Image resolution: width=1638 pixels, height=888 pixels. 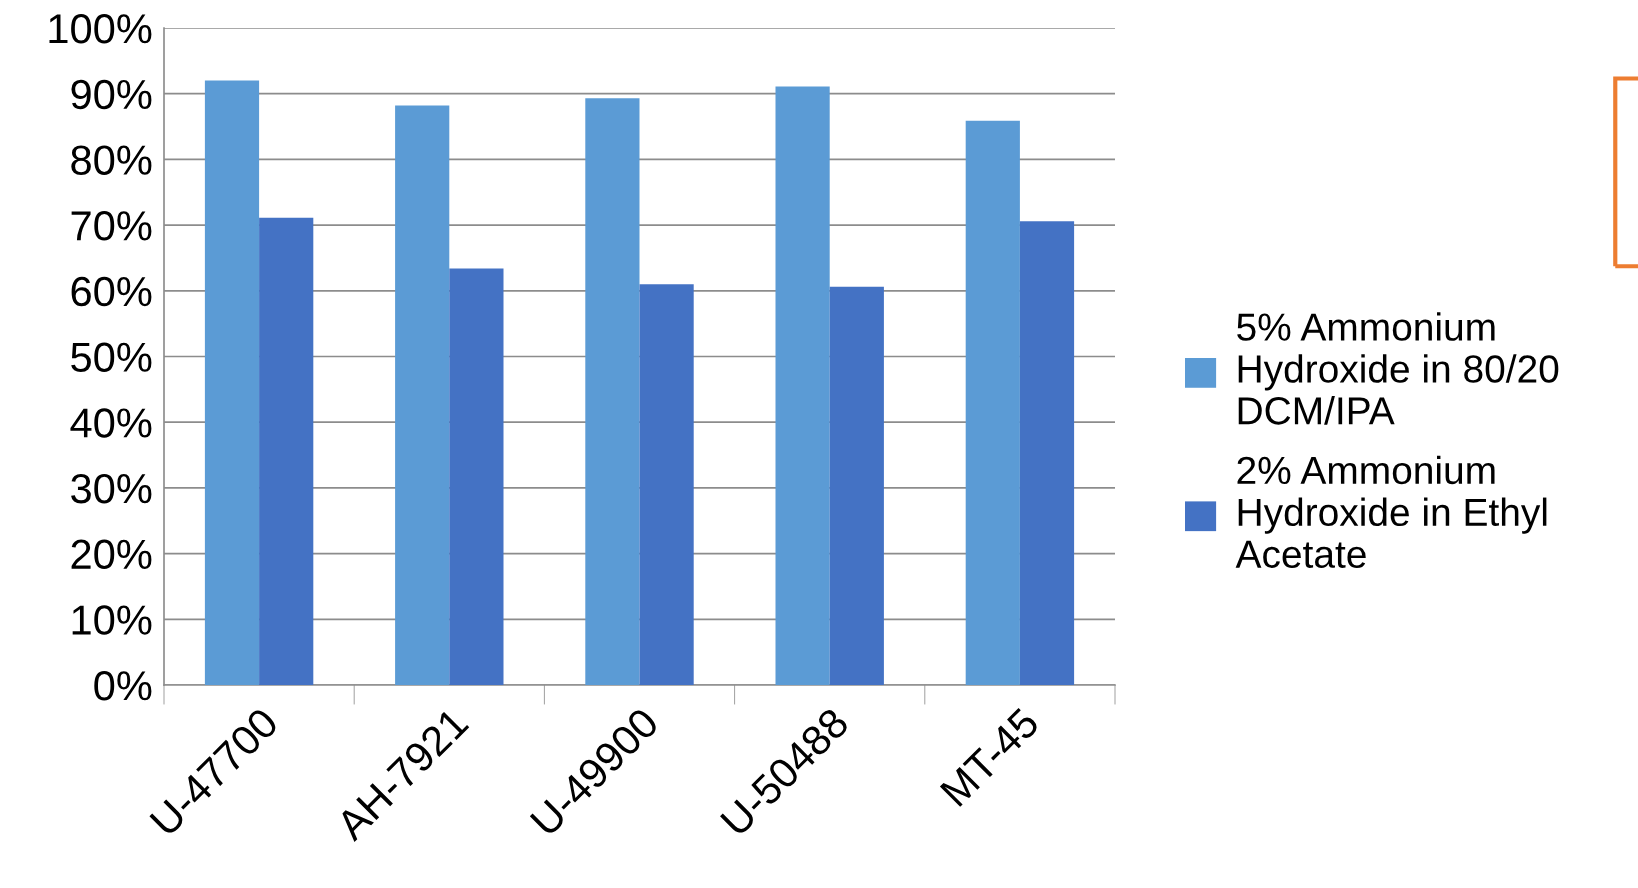 I want to click on y-tick-label: 30%, so click(x=111, y=488).